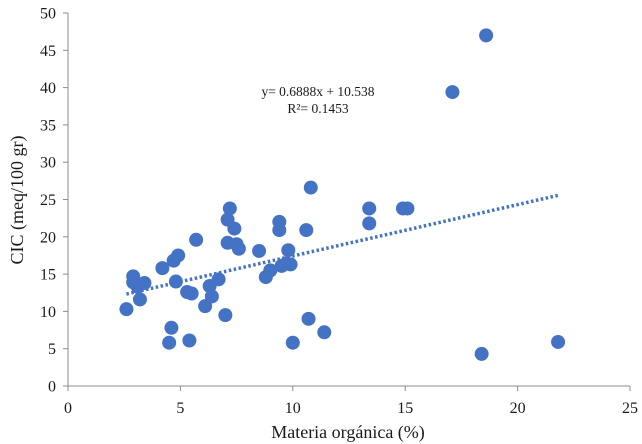 The height and width of the screenshot is (444, 642). What do you see at coordinates (48, 51) in the screenshot?
I see `y-tick-label: 45` at bounding box center [48, 51].